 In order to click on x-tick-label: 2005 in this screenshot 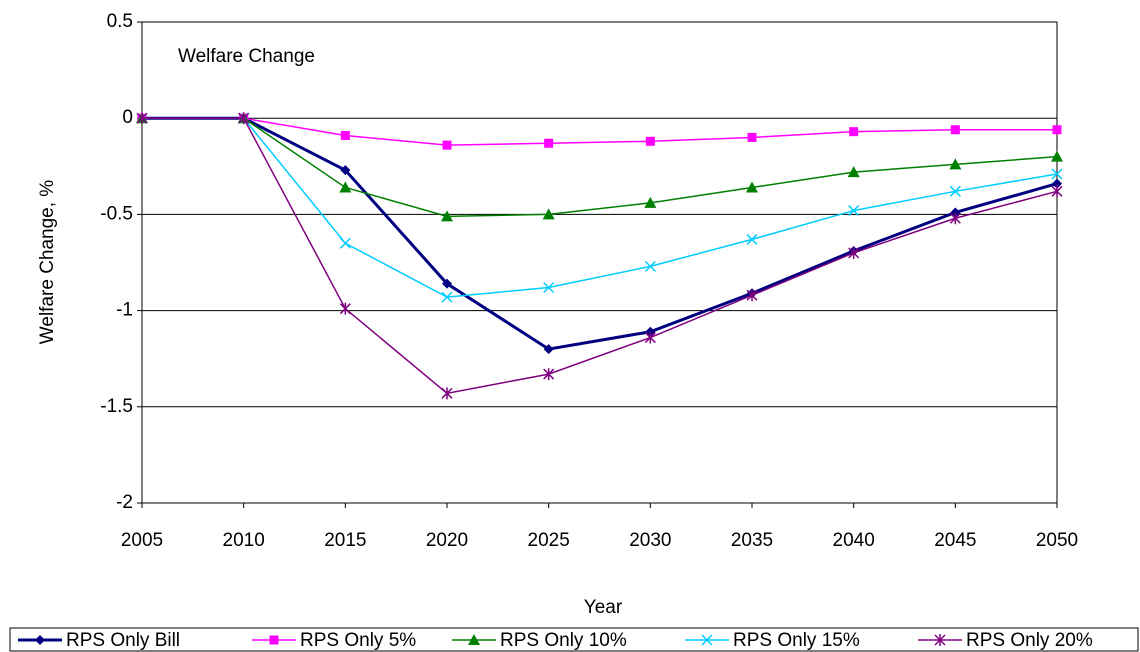, I will do `click(142, 540)`.